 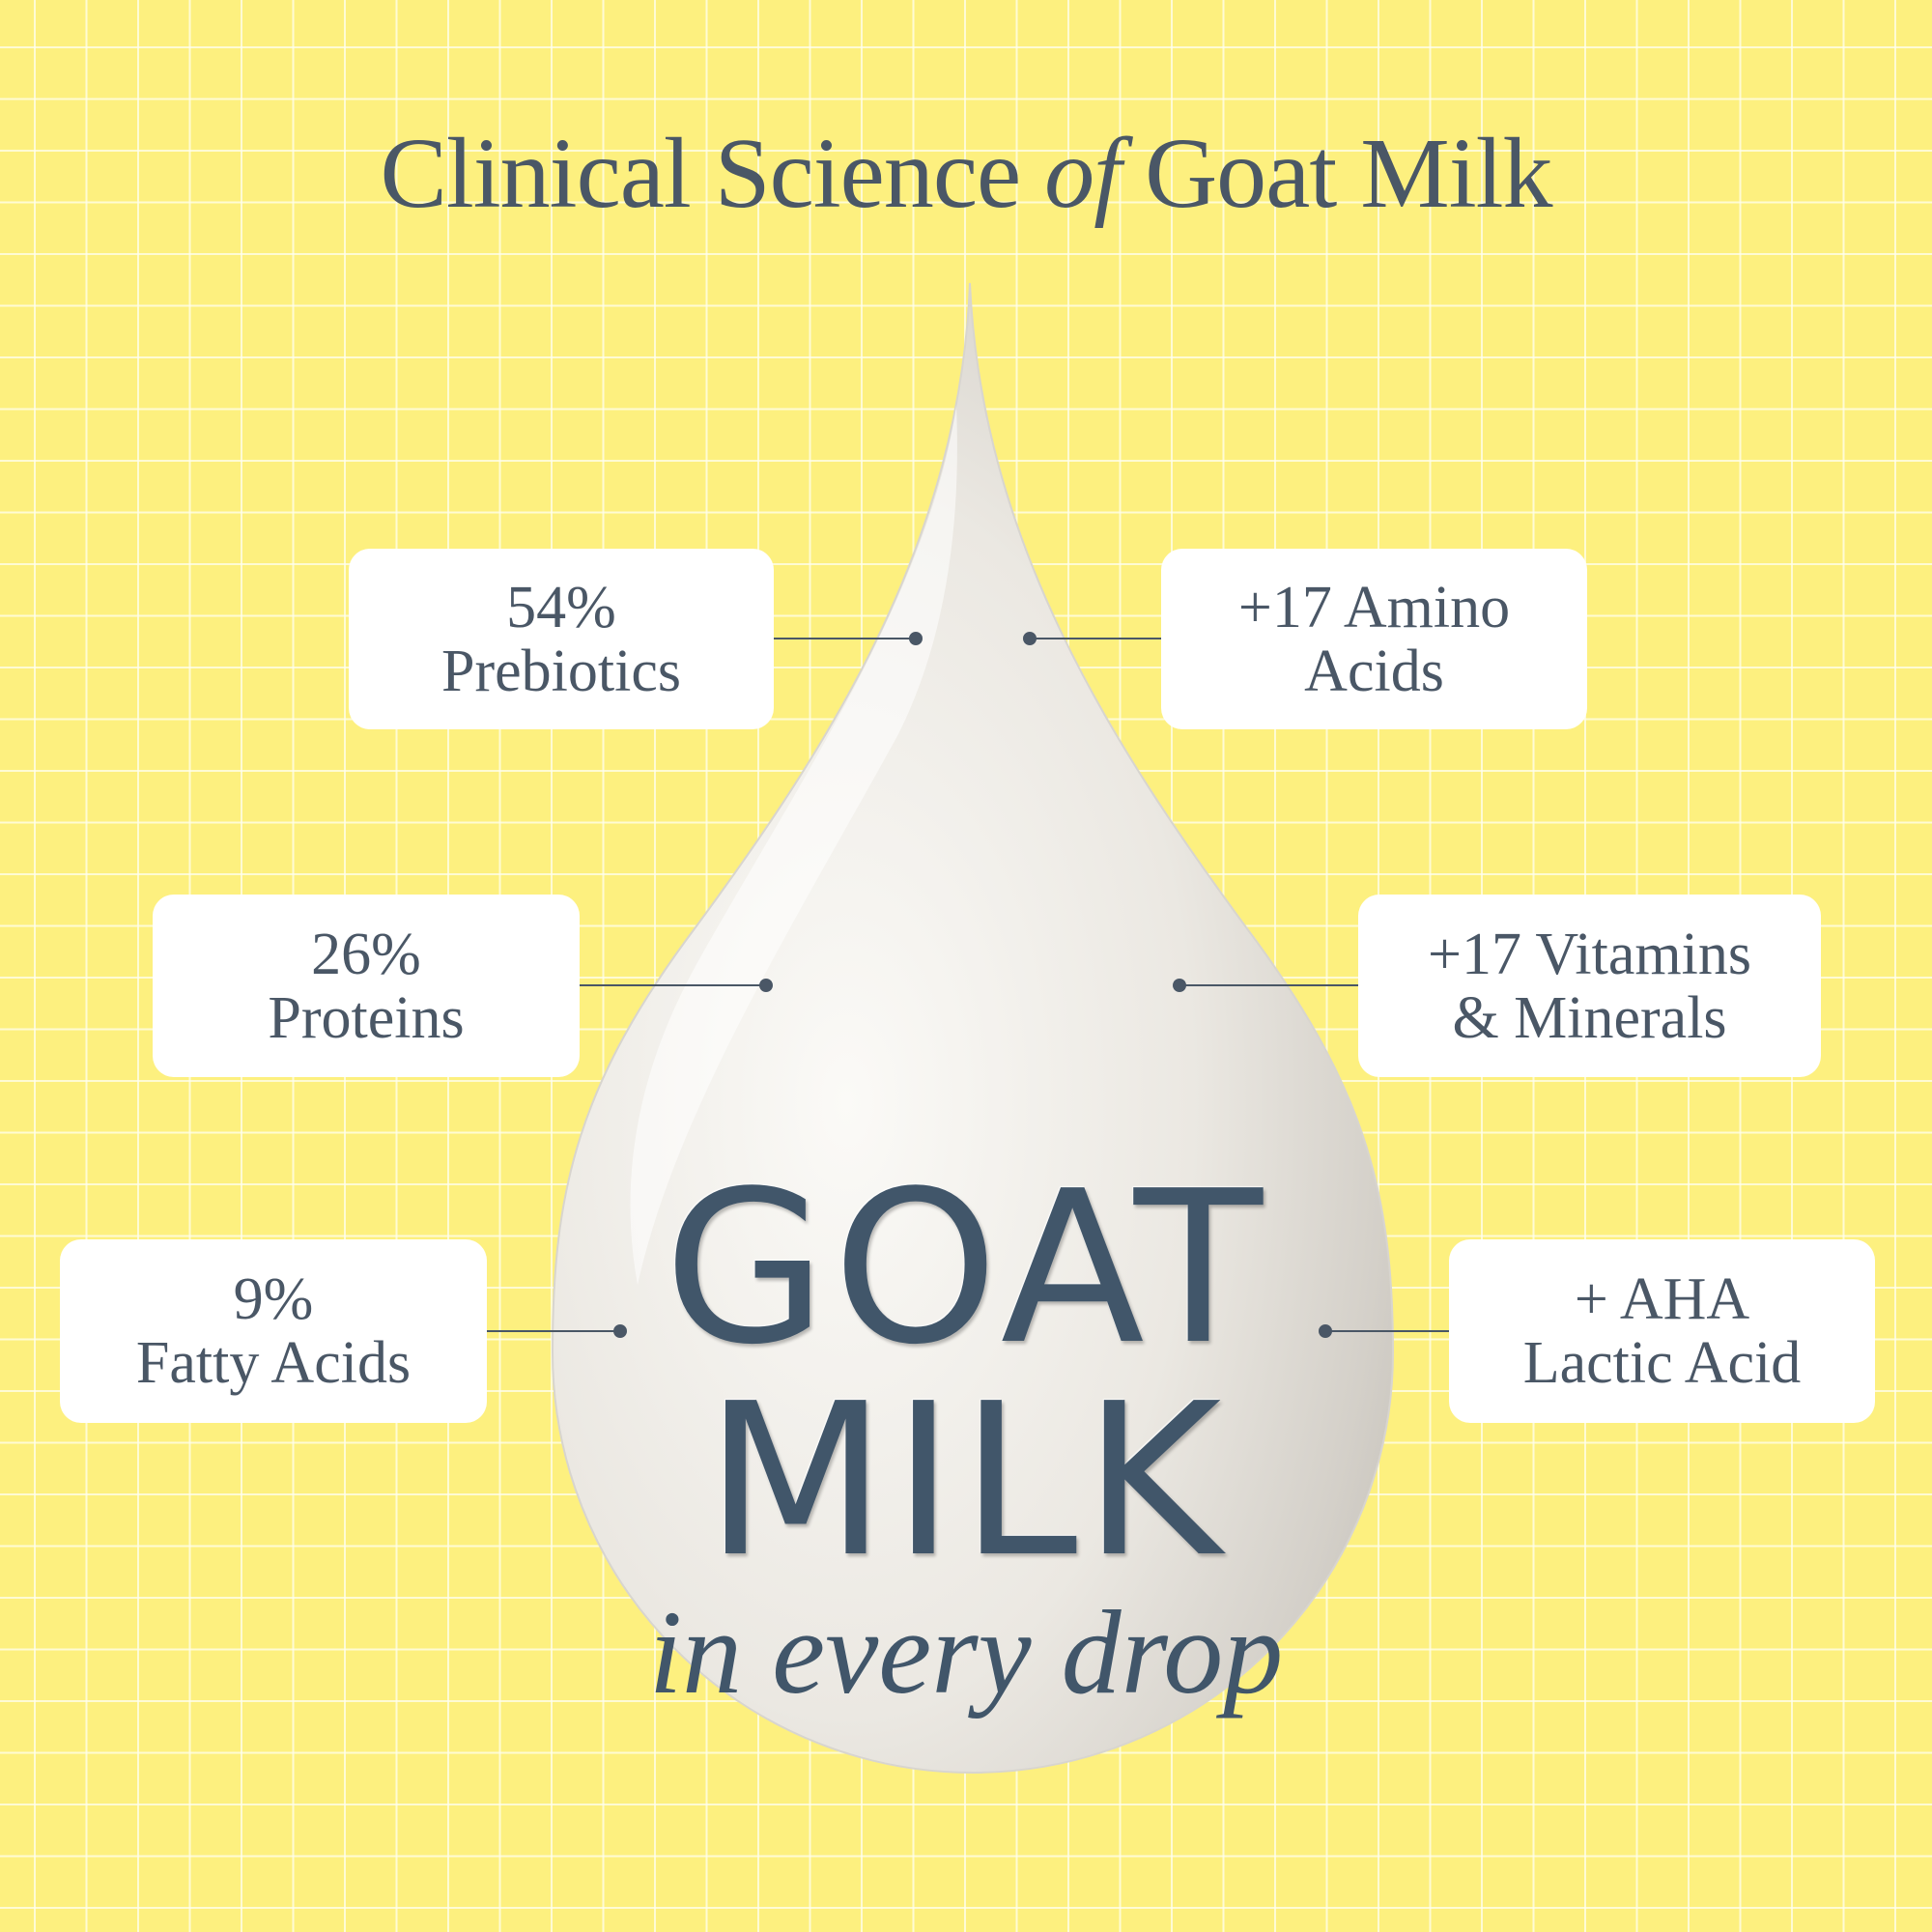 What do you see at coordinates (273, 1363) in the screenshot?
I see `callout-label: Fatty Acids` at bounding box center [273, 1363].